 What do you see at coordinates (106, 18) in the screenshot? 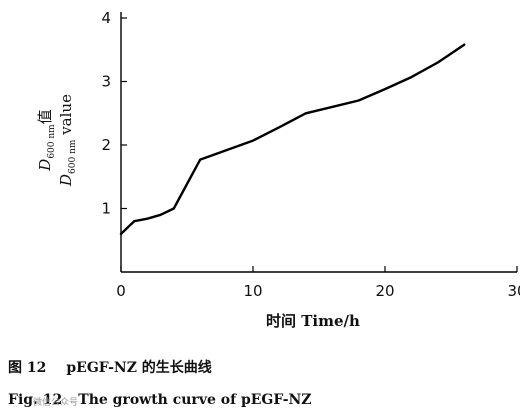
I see `y-tick-label: 4` at bounding box center [106, 18].